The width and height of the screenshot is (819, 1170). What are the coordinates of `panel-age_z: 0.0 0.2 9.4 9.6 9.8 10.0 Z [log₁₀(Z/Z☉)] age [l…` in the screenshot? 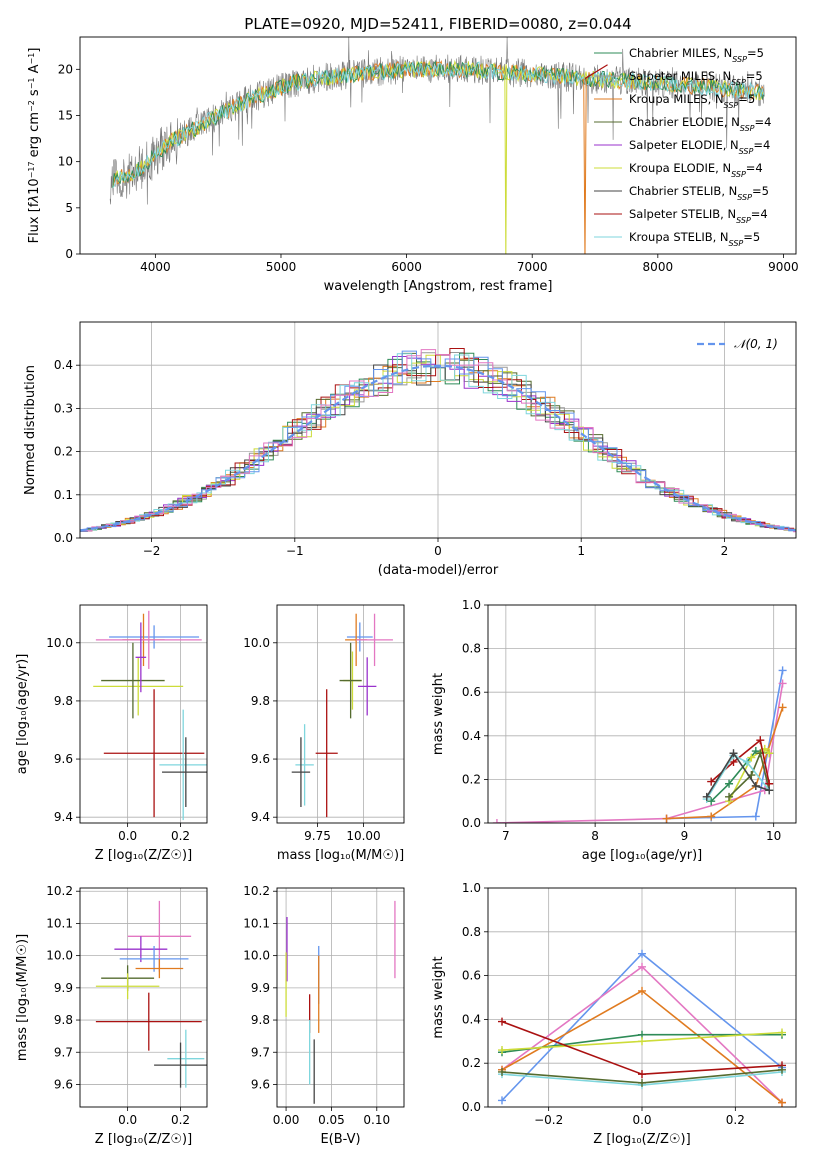 It's located at (111, 733).